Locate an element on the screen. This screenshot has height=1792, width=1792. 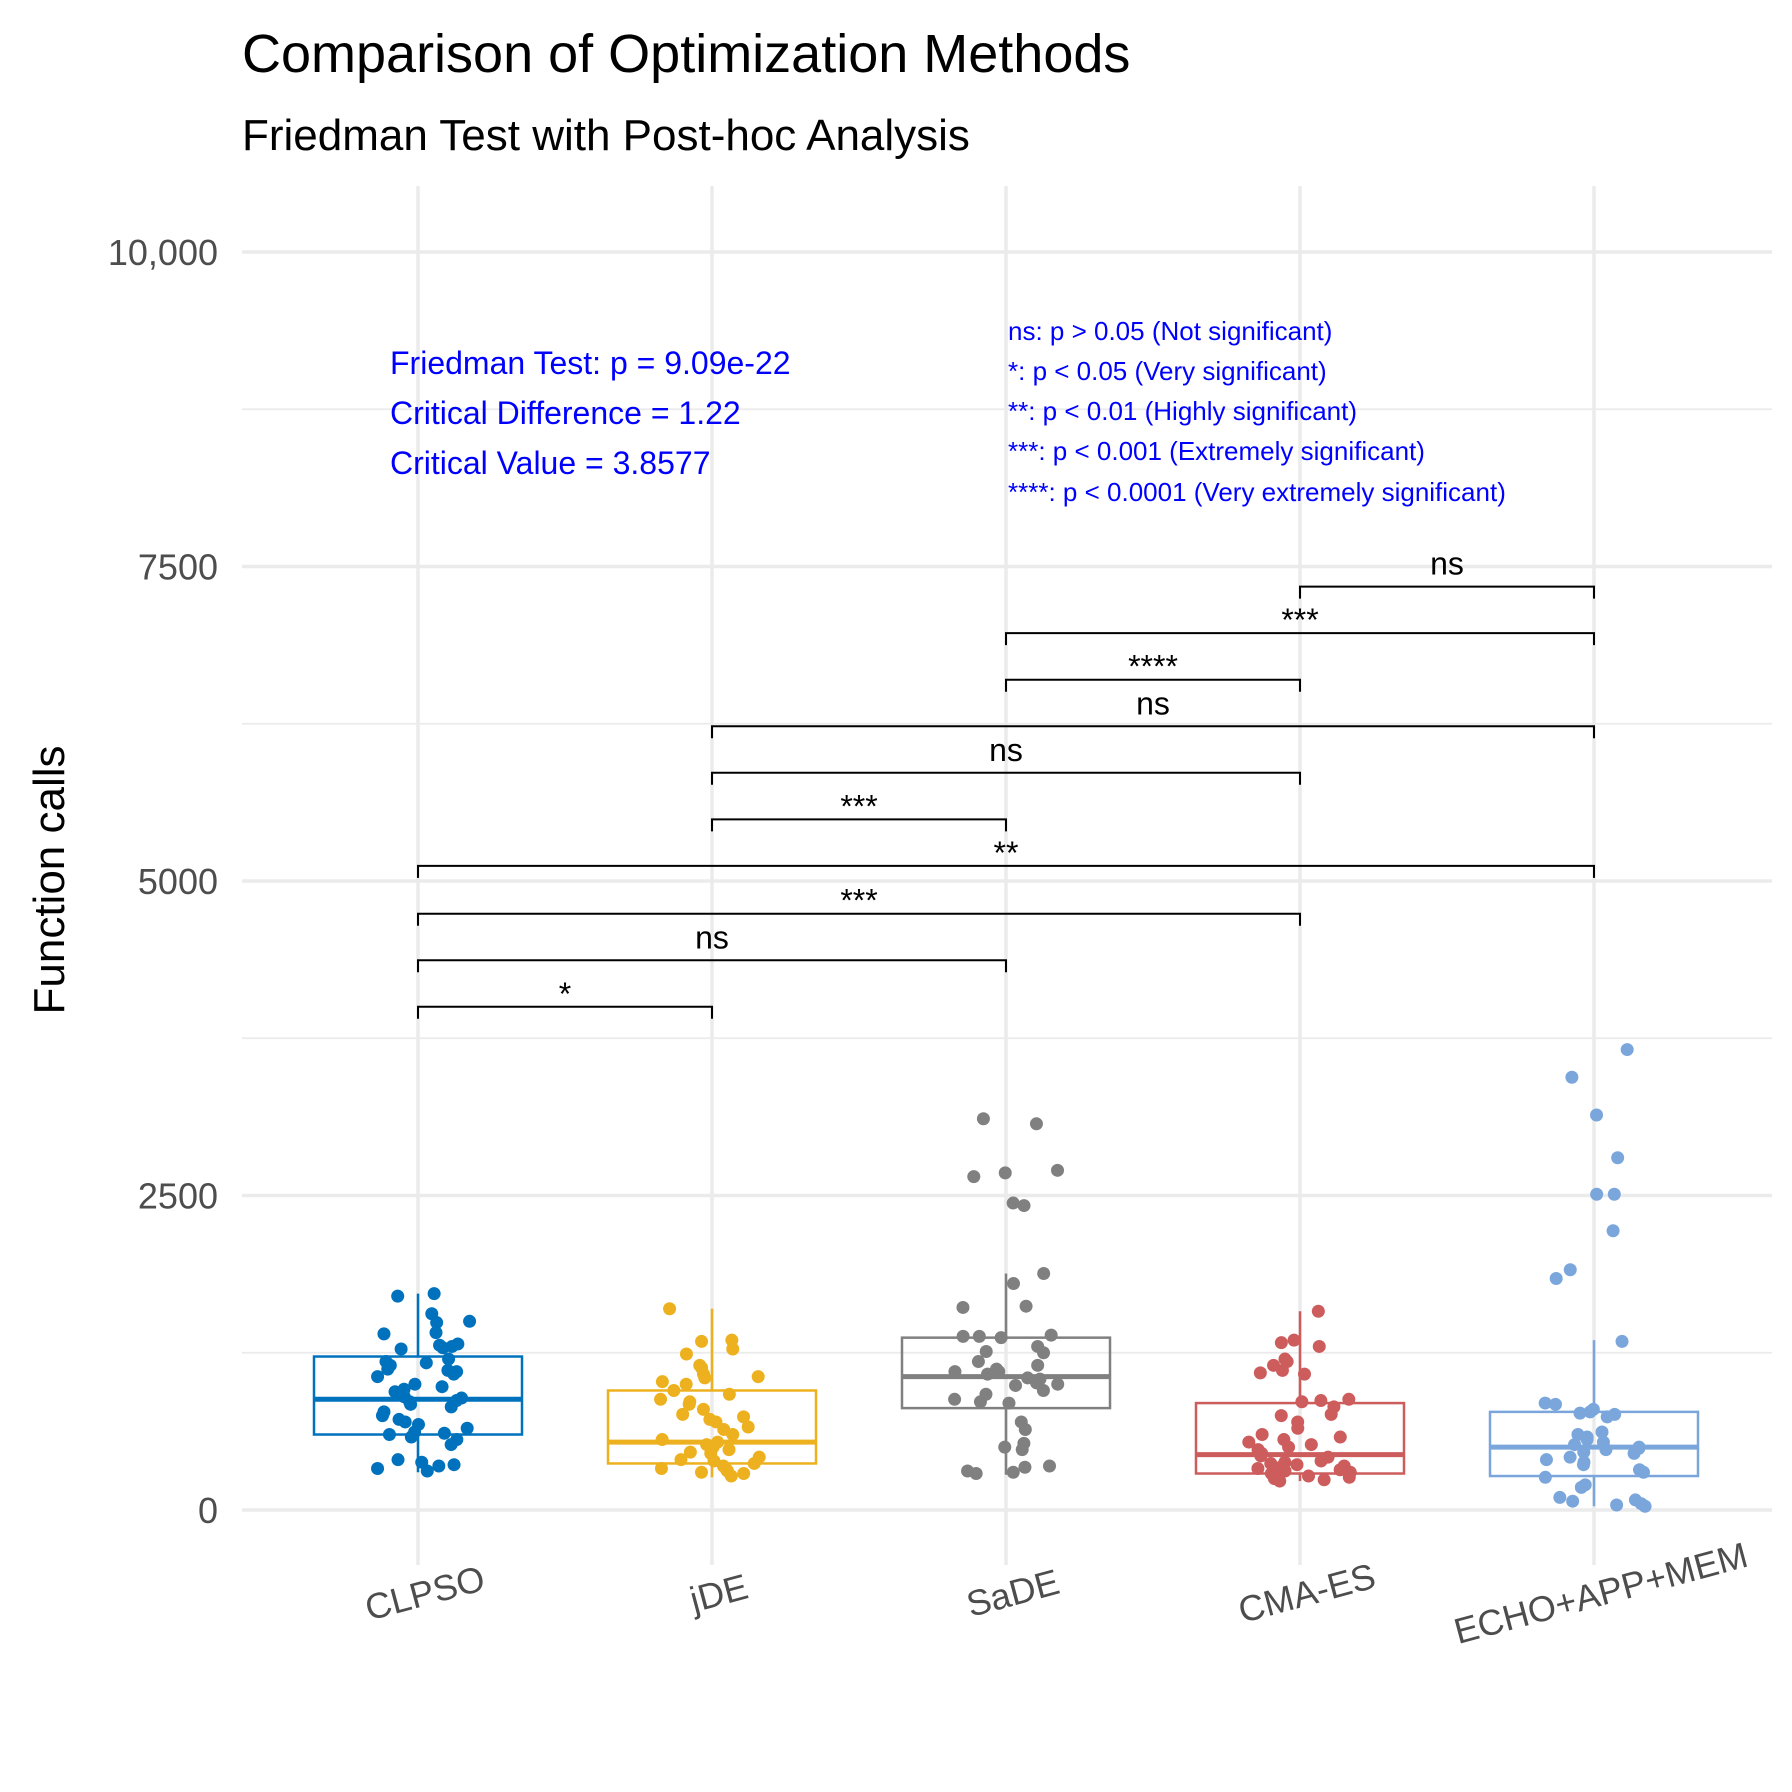
legend-three-star: ***: p < 0.001 (Extremely significant) is located at coordinates (1216, 451).